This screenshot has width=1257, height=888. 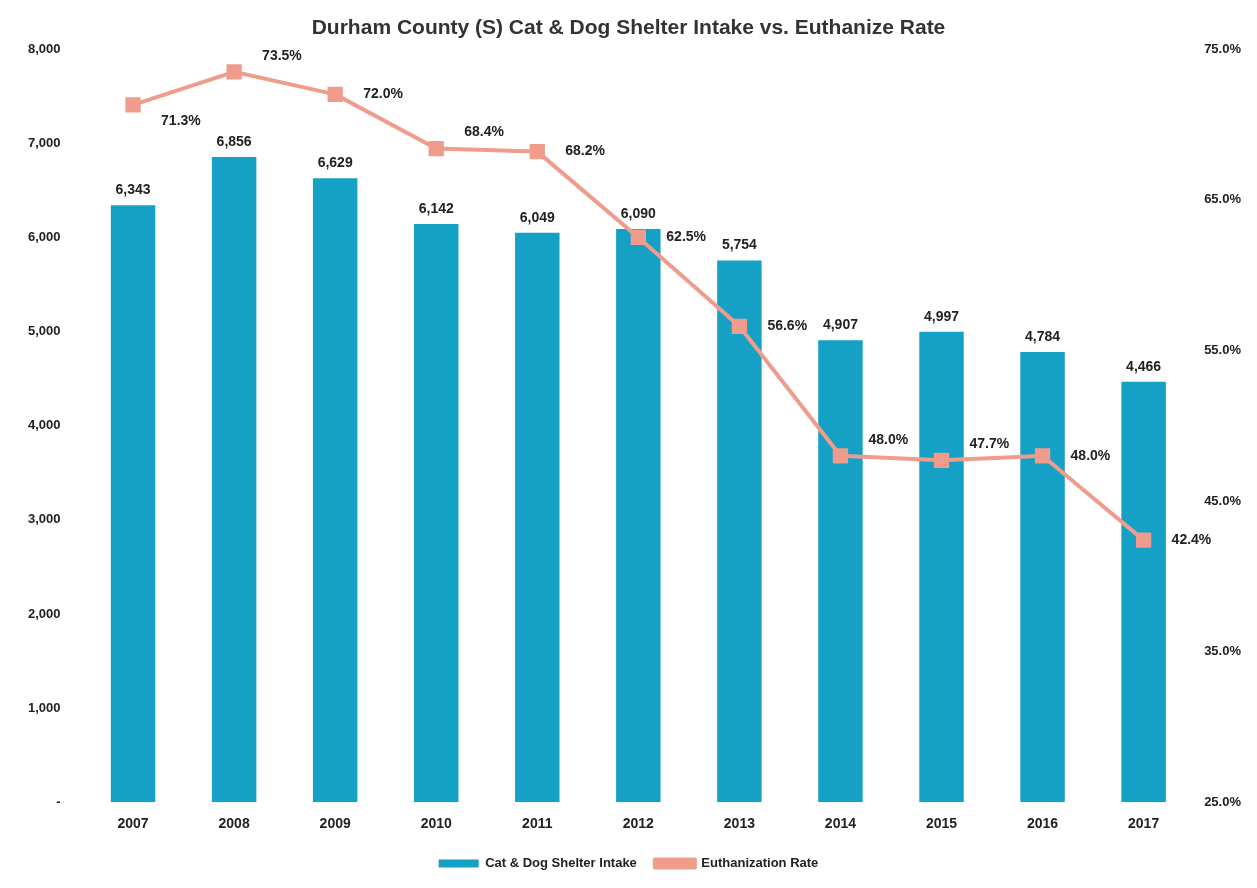 I want to click on y2-tick-label: 35.0%, so click(x=1223, y=651).